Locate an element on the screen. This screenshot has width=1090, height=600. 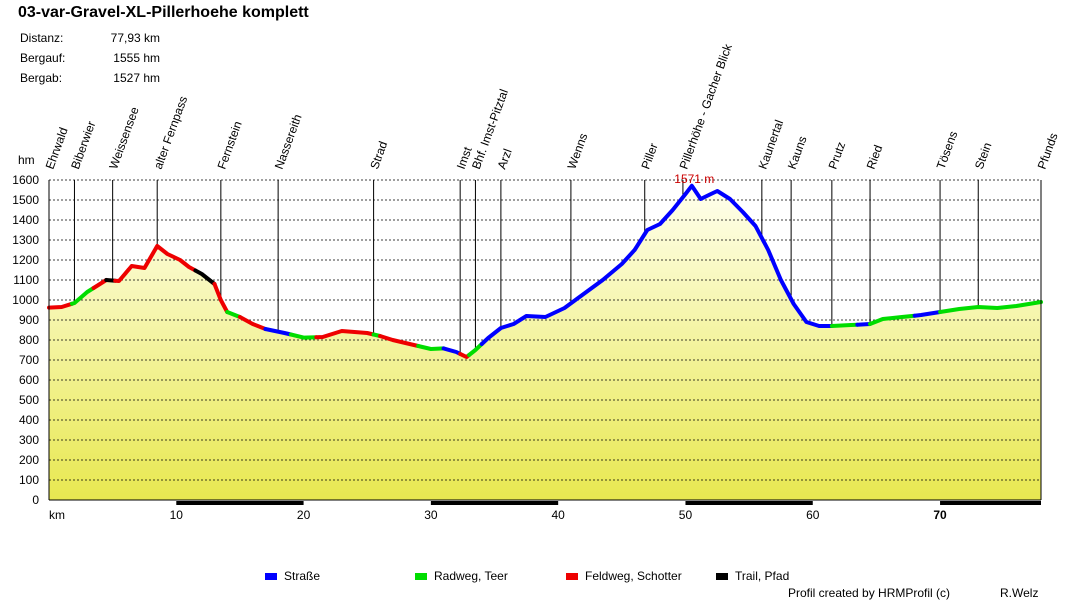
y-tick-label: 1400 is located at coordinates (25, 220).